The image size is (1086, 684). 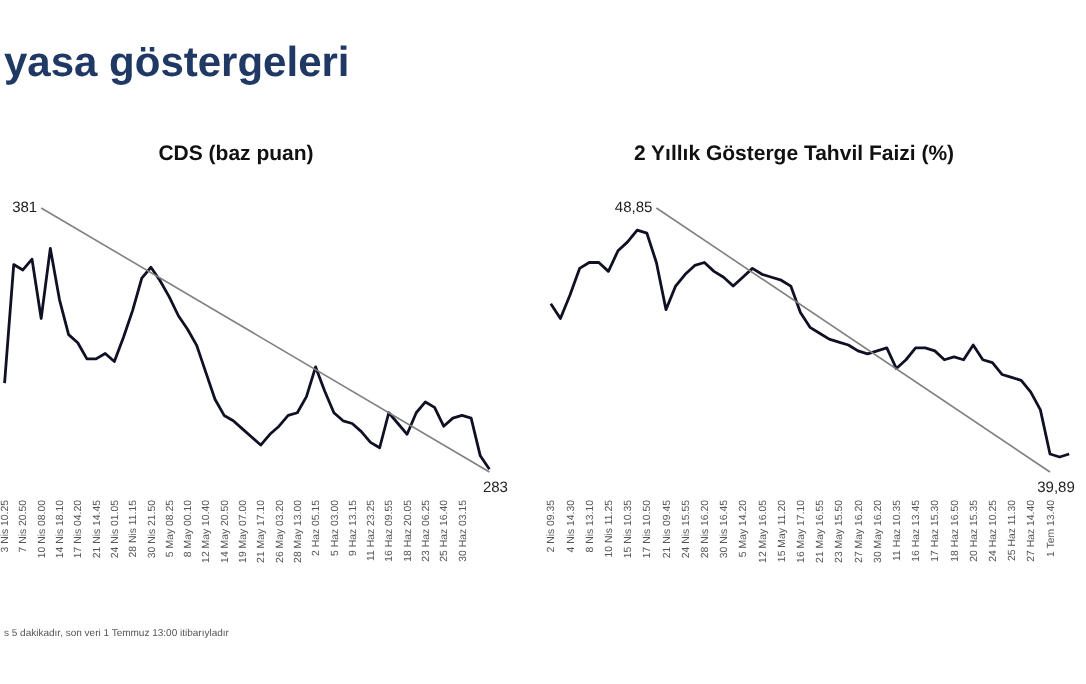 What do you see at coordinates (177, 63) in the screenshot?
I see `text: yasa göstergeleri` at bounding box center [177, 63].